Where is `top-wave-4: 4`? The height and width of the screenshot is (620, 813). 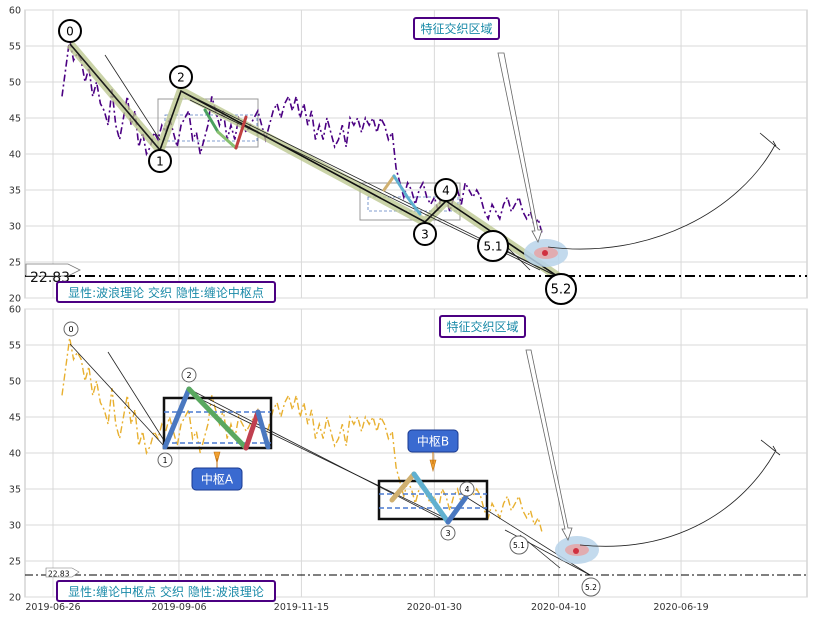
top-wave-4: 4 is located at coordinates (446, 191).